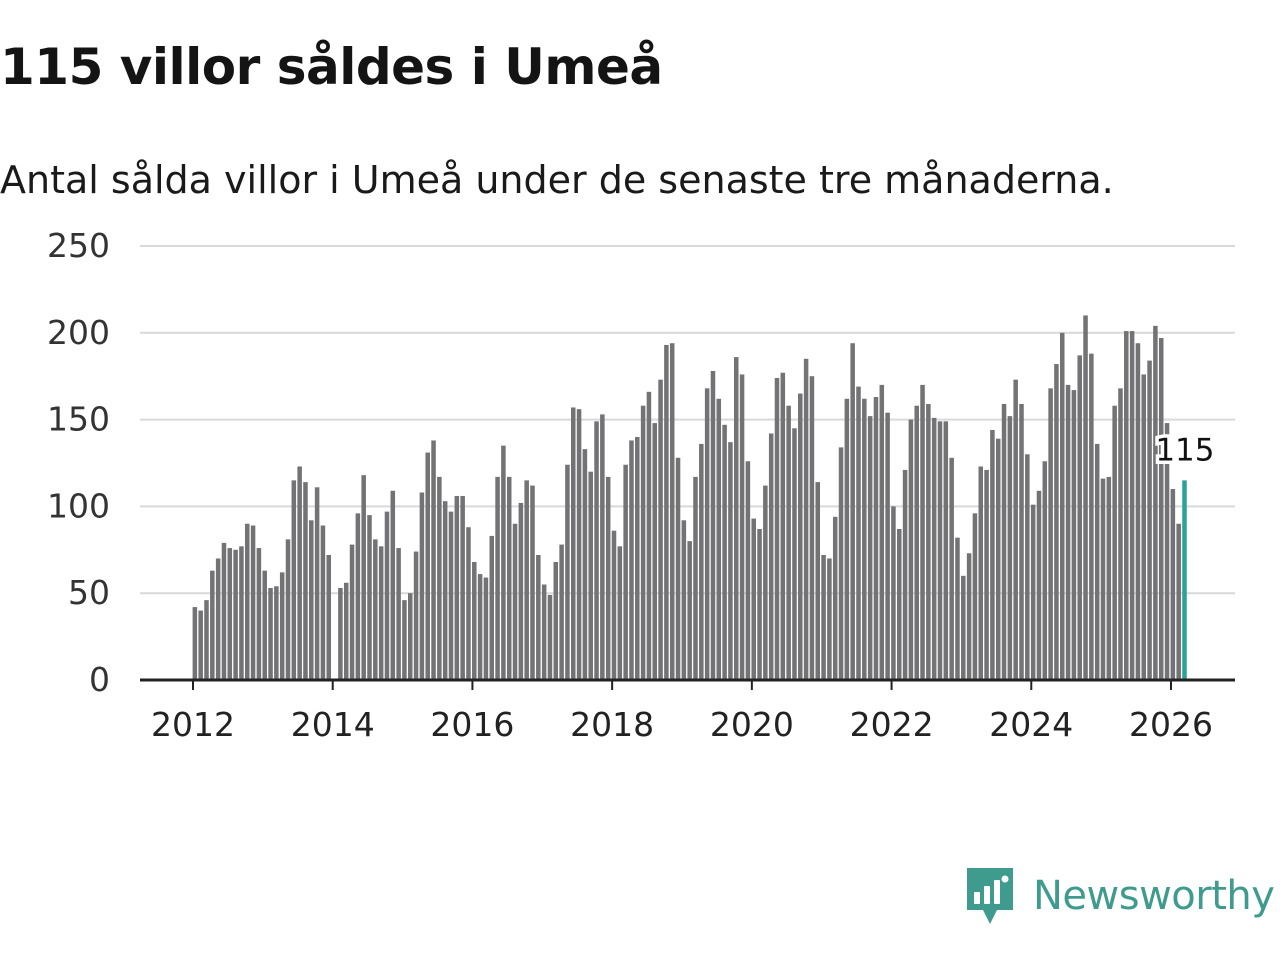  I want to click on y-tick-label-100: 100, so click(78, 505).